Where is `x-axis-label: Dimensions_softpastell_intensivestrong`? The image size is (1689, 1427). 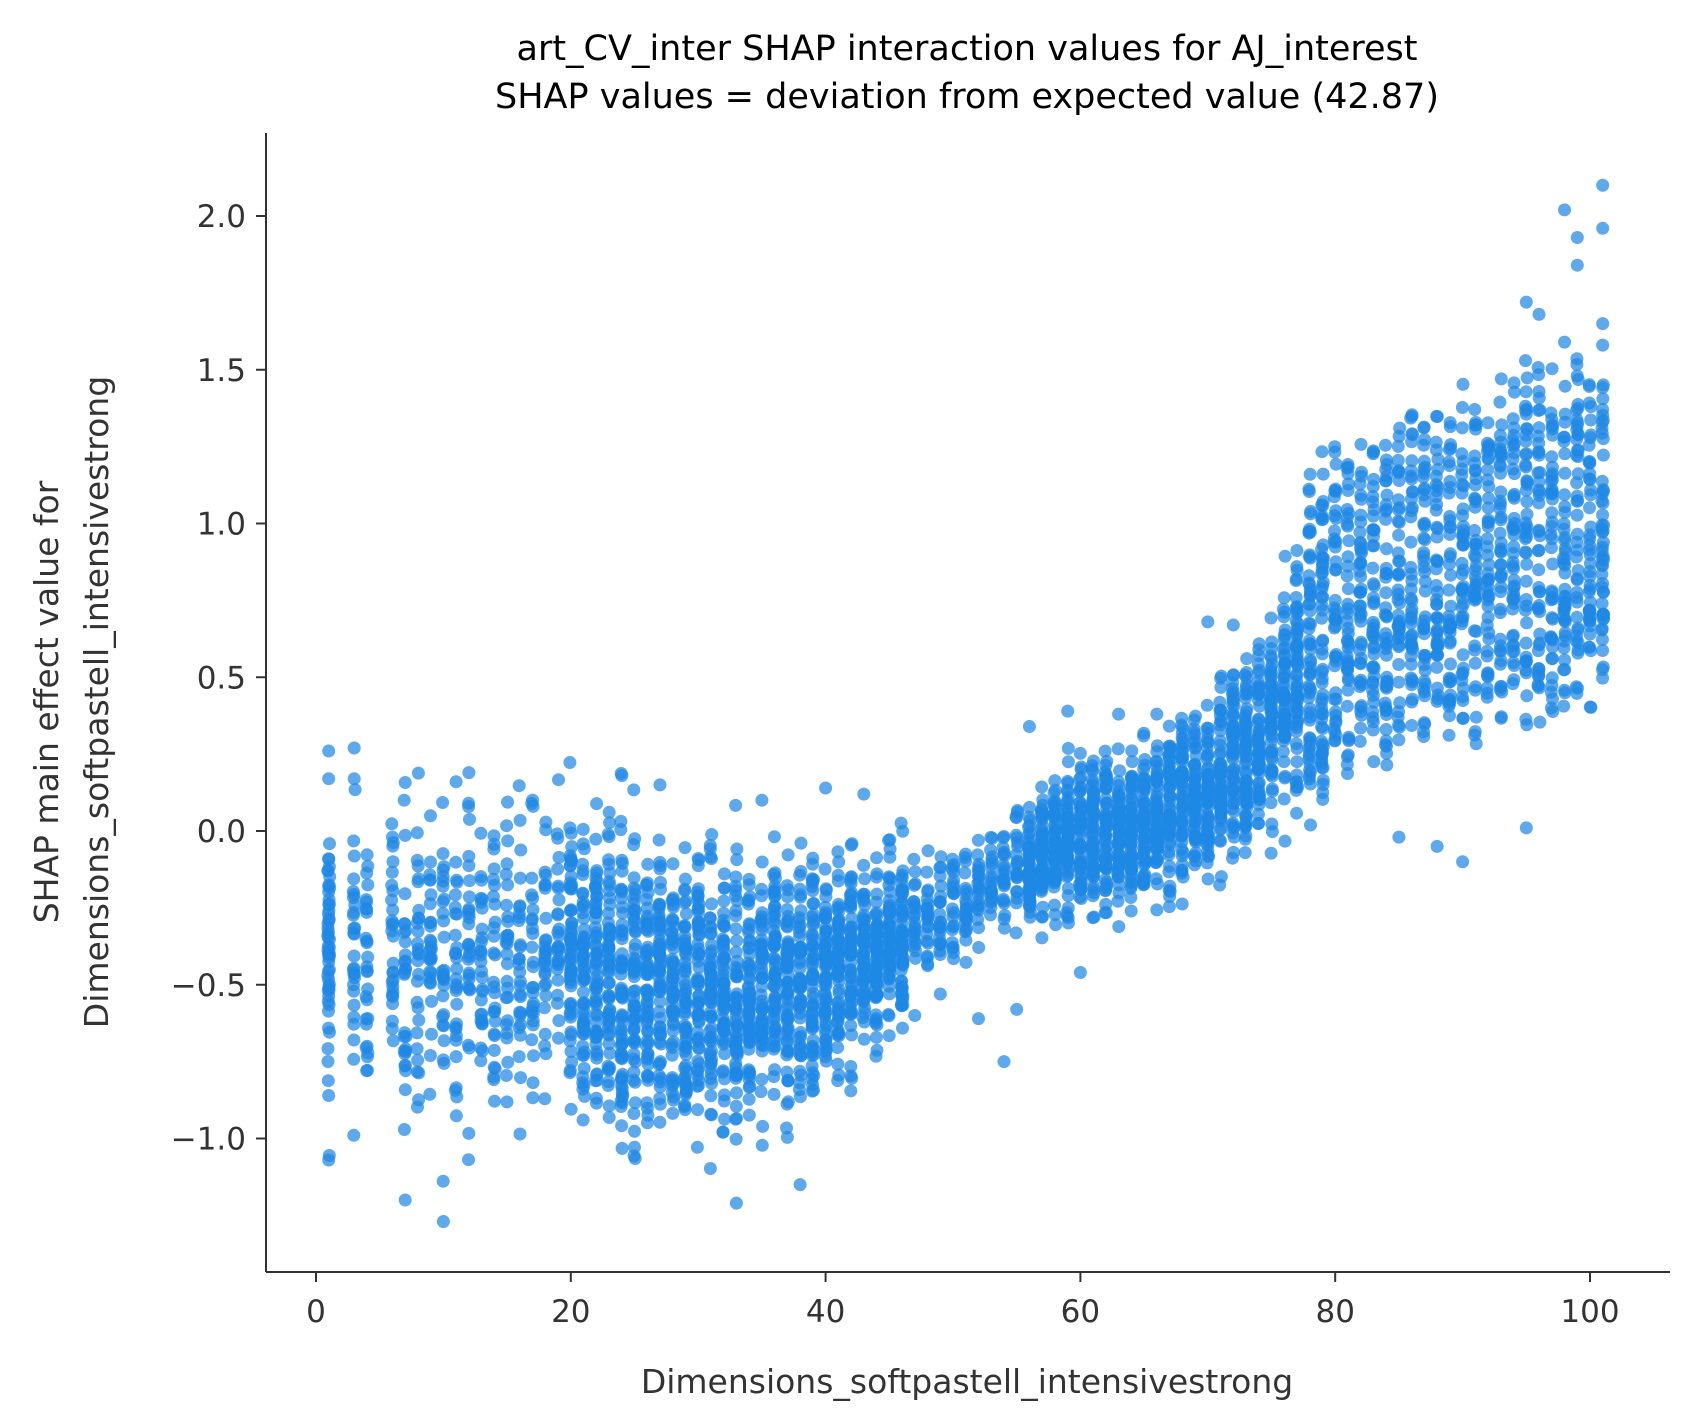 x-axis-label: Dimensions_softpastell_intensivestrong is located at coordinates (967, 1381).